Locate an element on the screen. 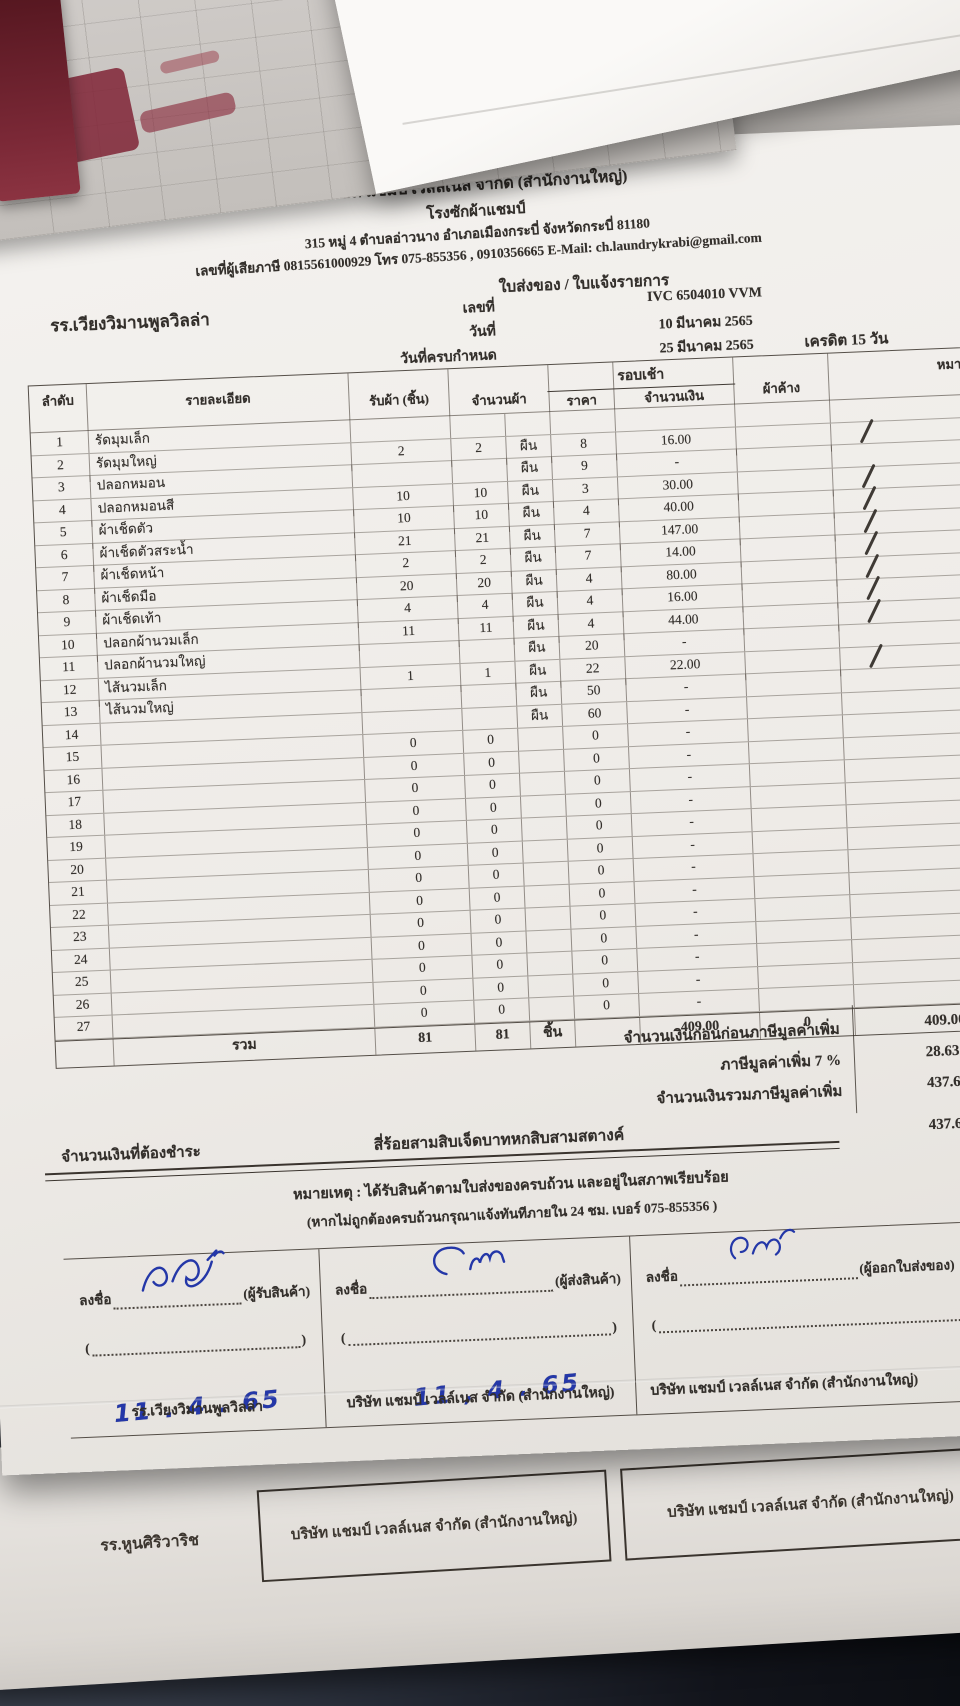 The width and height of the screenshot is (960, 1706). cell-no: 3 is located at coordinates (62, 487).